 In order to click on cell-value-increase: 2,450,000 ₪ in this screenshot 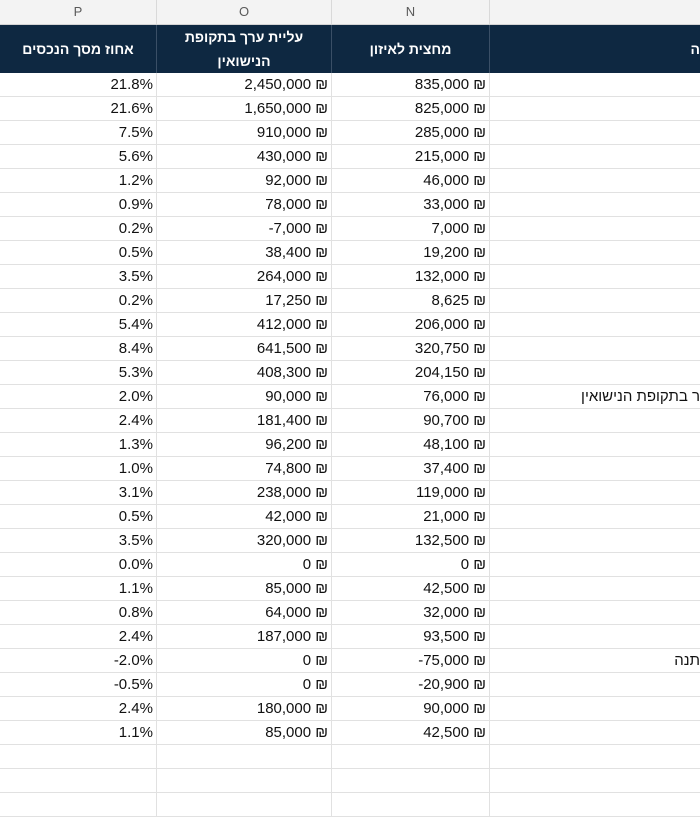, I will do `click(244, 84)`.